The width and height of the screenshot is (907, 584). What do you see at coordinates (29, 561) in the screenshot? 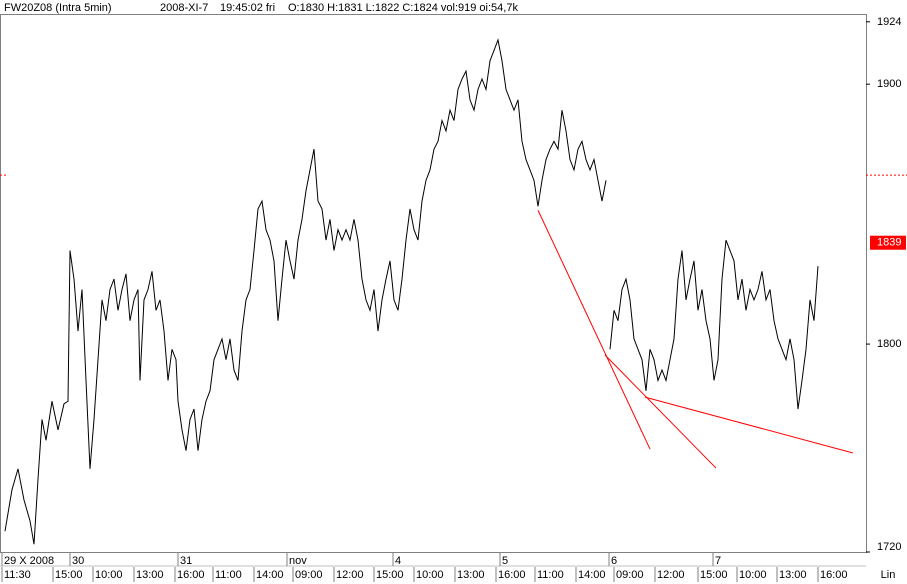
I see `day-tick-label: 29 X 2008` at bounding box center [29, 561].